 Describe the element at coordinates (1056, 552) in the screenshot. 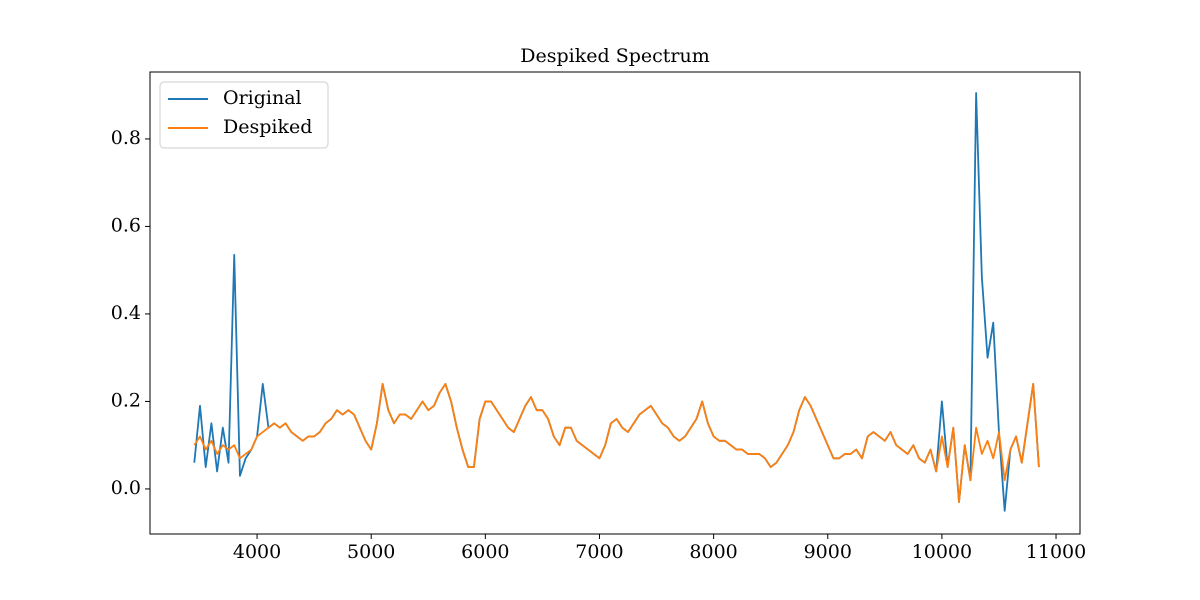

I see `x-tick-label: 11000` at that location.